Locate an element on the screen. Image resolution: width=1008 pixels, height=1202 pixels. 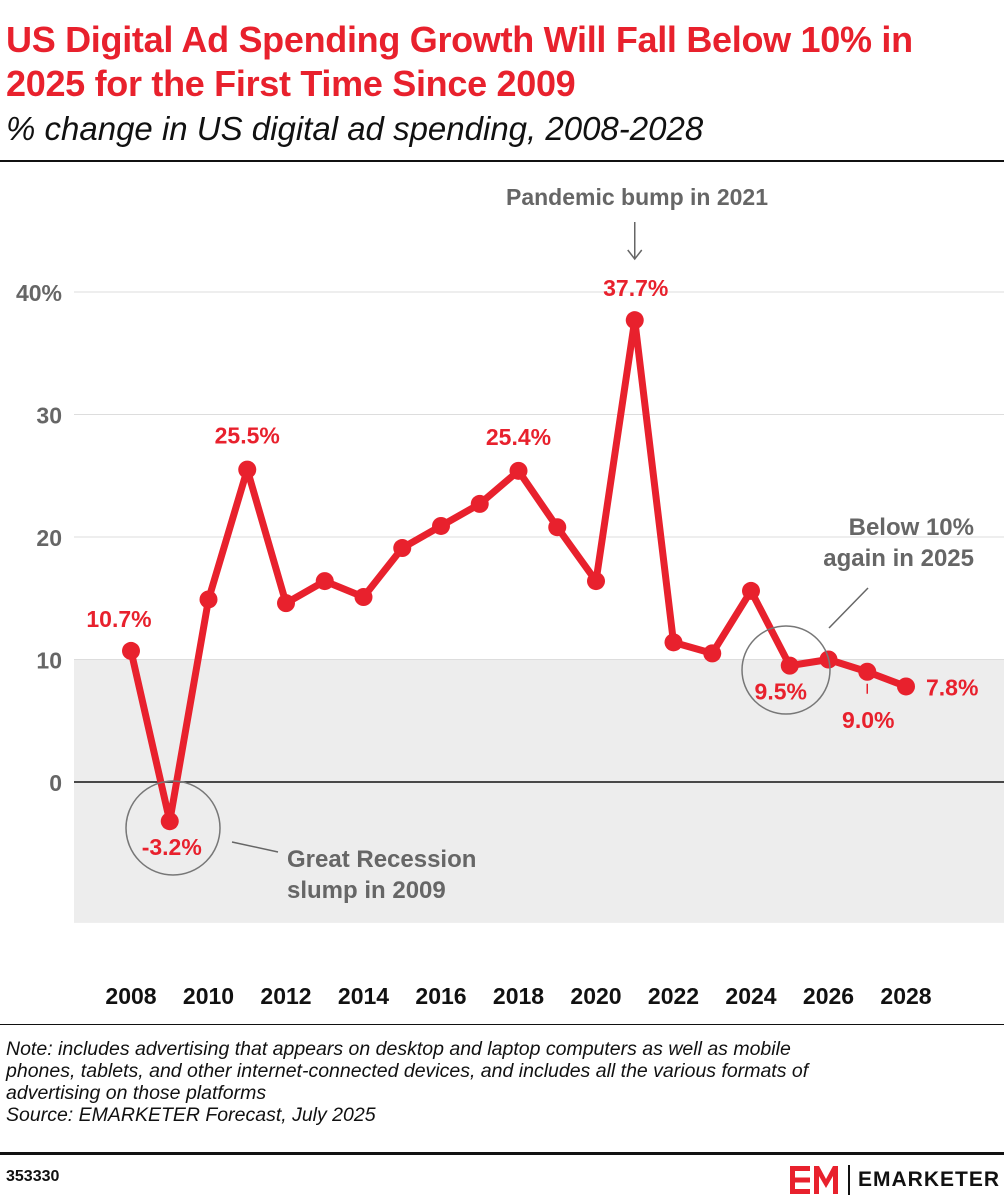
annotation-circle-2009 is located at coordinates (173, 828).